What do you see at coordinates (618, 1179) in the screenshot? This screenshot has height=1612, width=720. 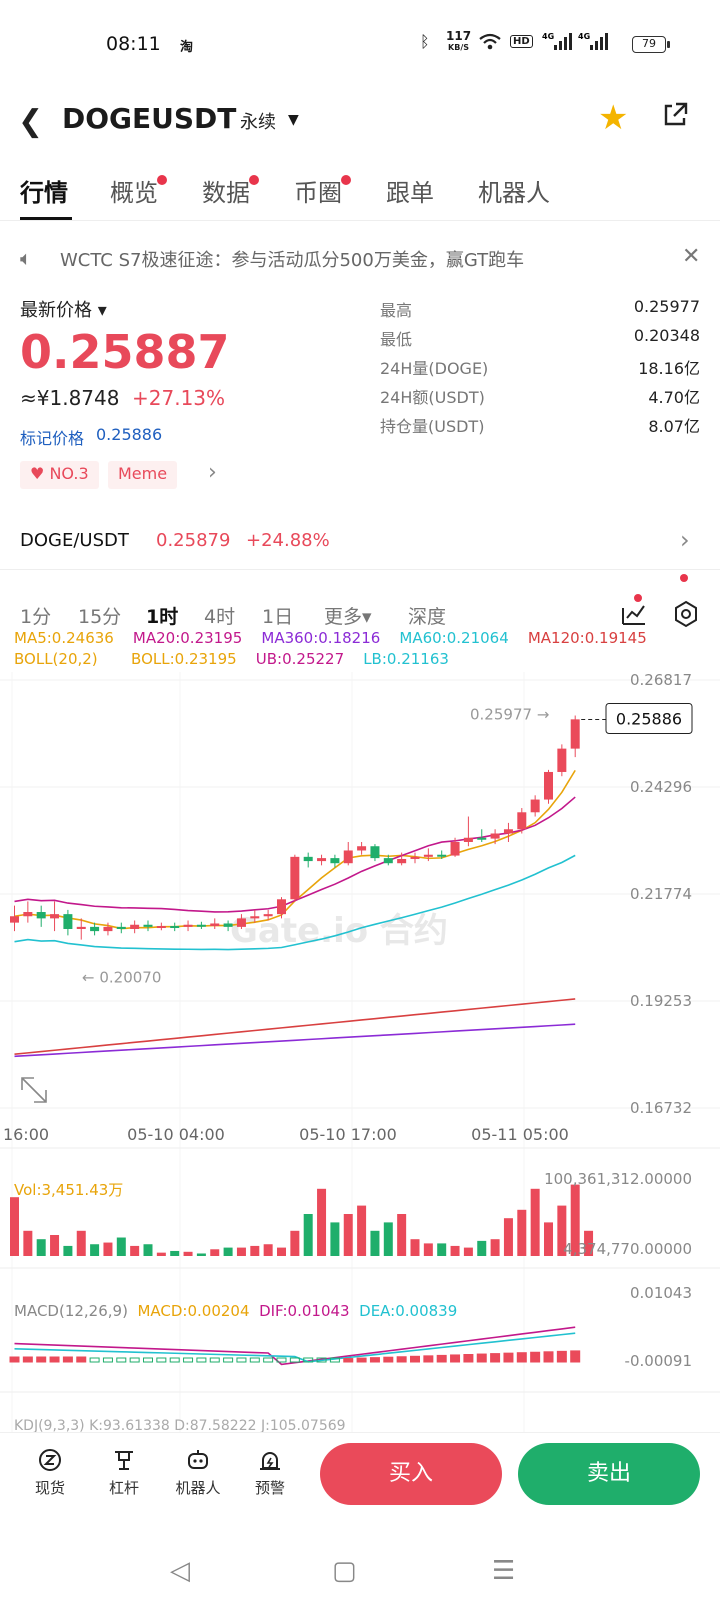 I see `volume-max-label: 100,361,312.00000` at bounding box center [618, 1179].